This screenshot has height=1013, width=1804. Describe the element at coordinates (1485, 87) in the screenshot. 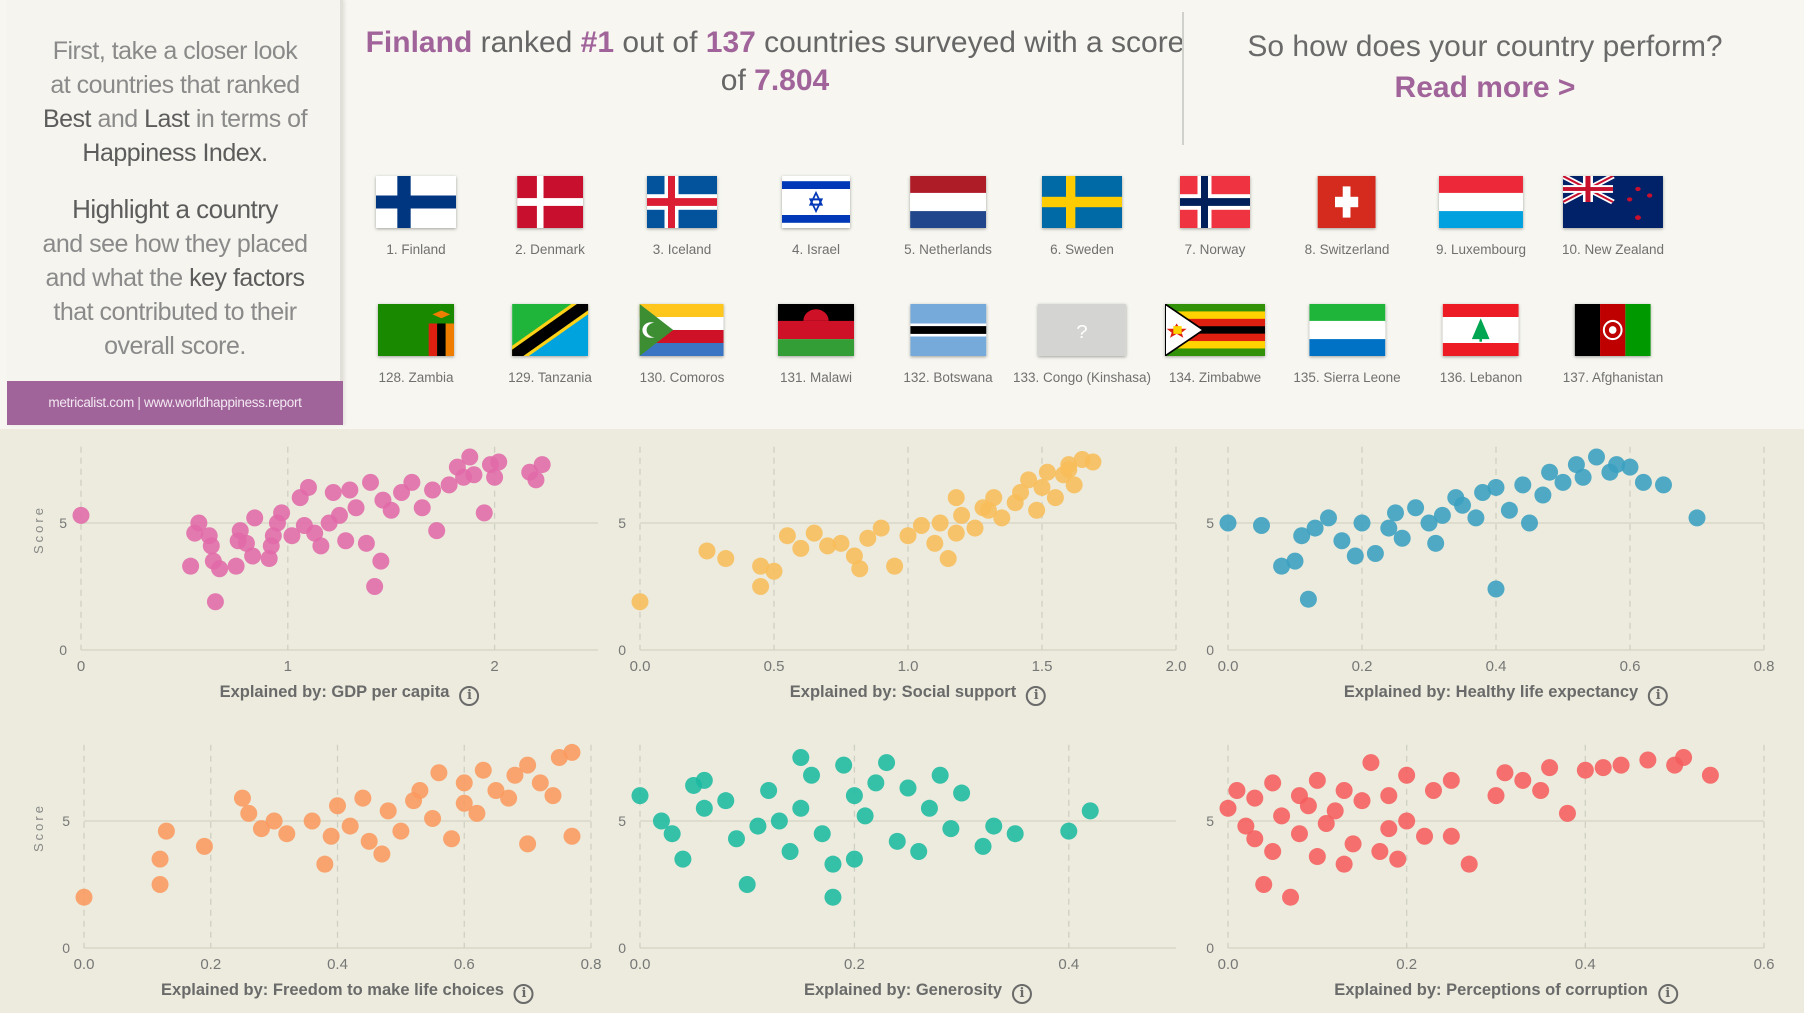

I see `read-more-link: Read more >` at that location.